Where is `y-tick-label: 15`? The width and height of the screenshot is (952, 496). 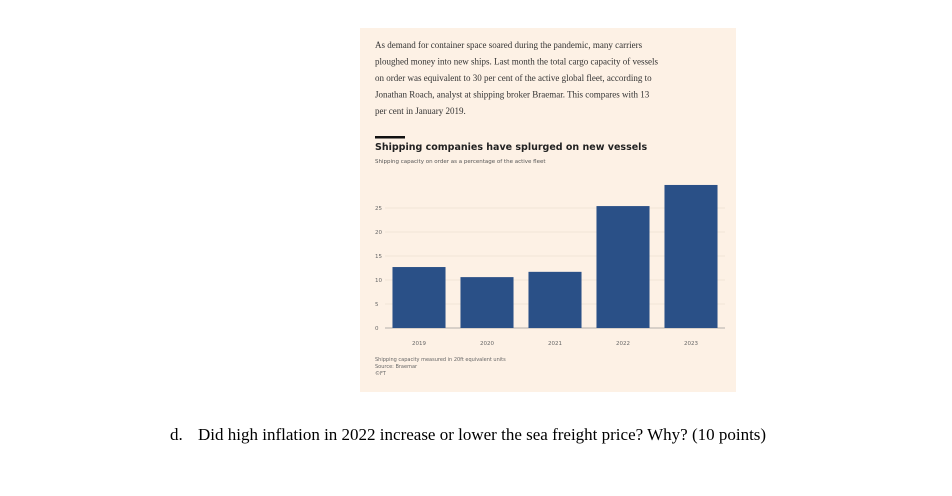
y-tick-label: 15 is located at coordinates (378, 257).